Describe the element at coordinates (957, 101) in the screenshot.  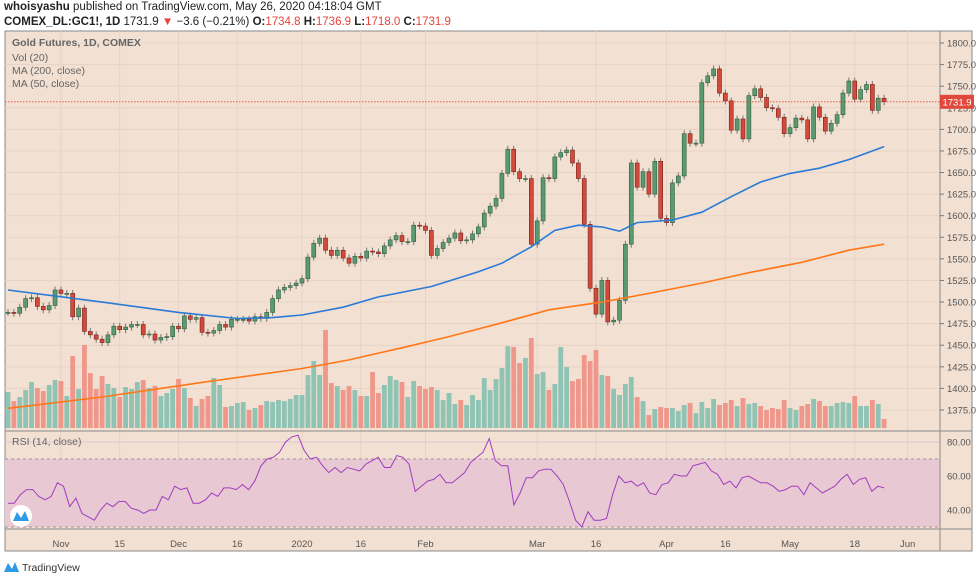
I see `last-price-box` at that location.